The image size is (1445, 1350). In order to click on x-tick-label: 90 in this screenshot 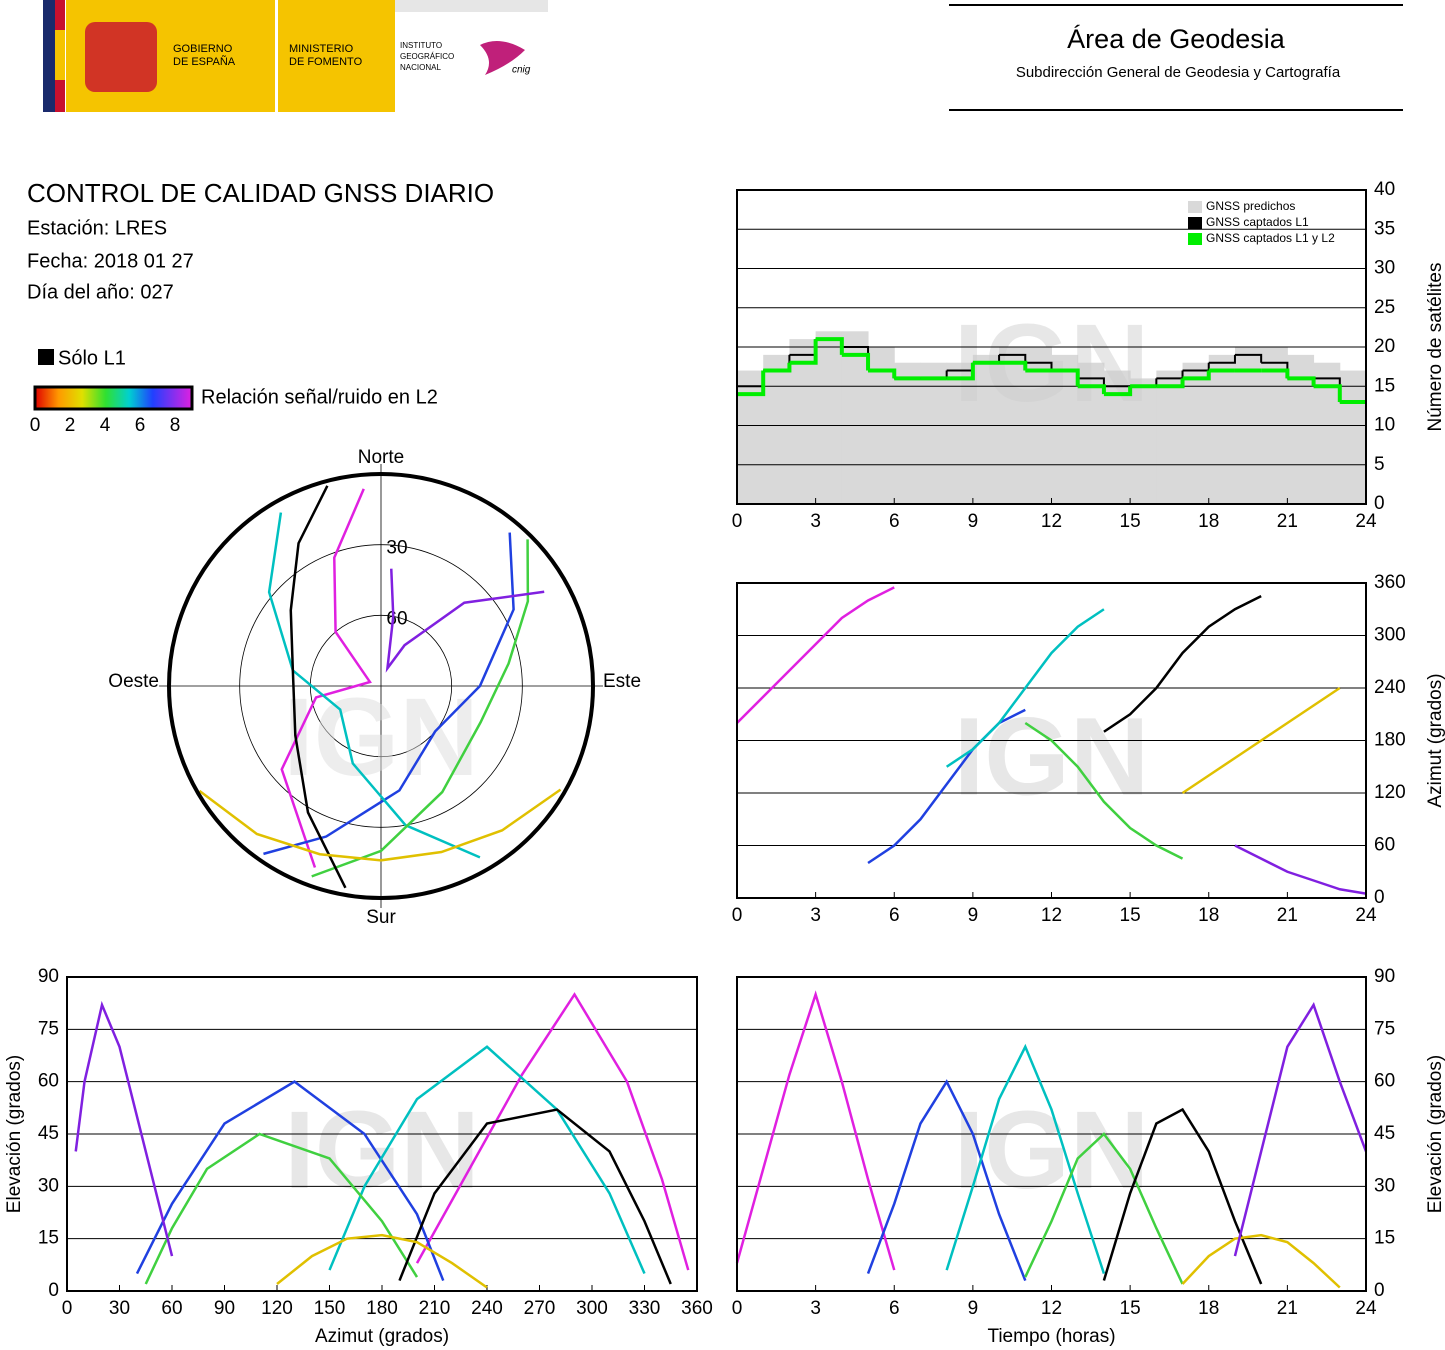, I will do `click(224, 1308)`.